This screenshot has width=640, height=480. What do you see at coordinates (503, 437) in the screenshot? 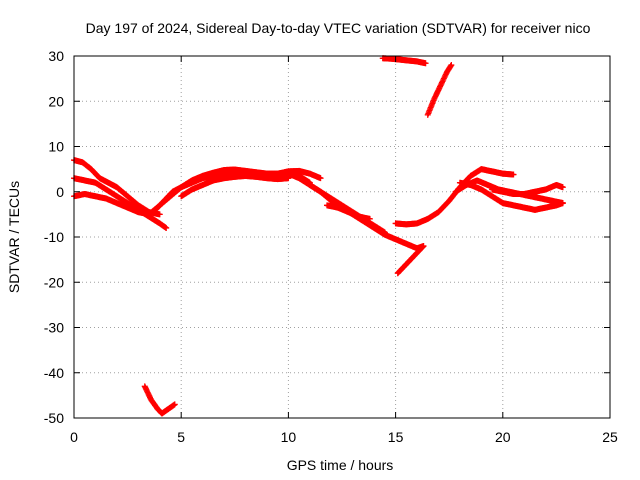
I see `x-tick-label: 20` at bounding box center [503, 437].